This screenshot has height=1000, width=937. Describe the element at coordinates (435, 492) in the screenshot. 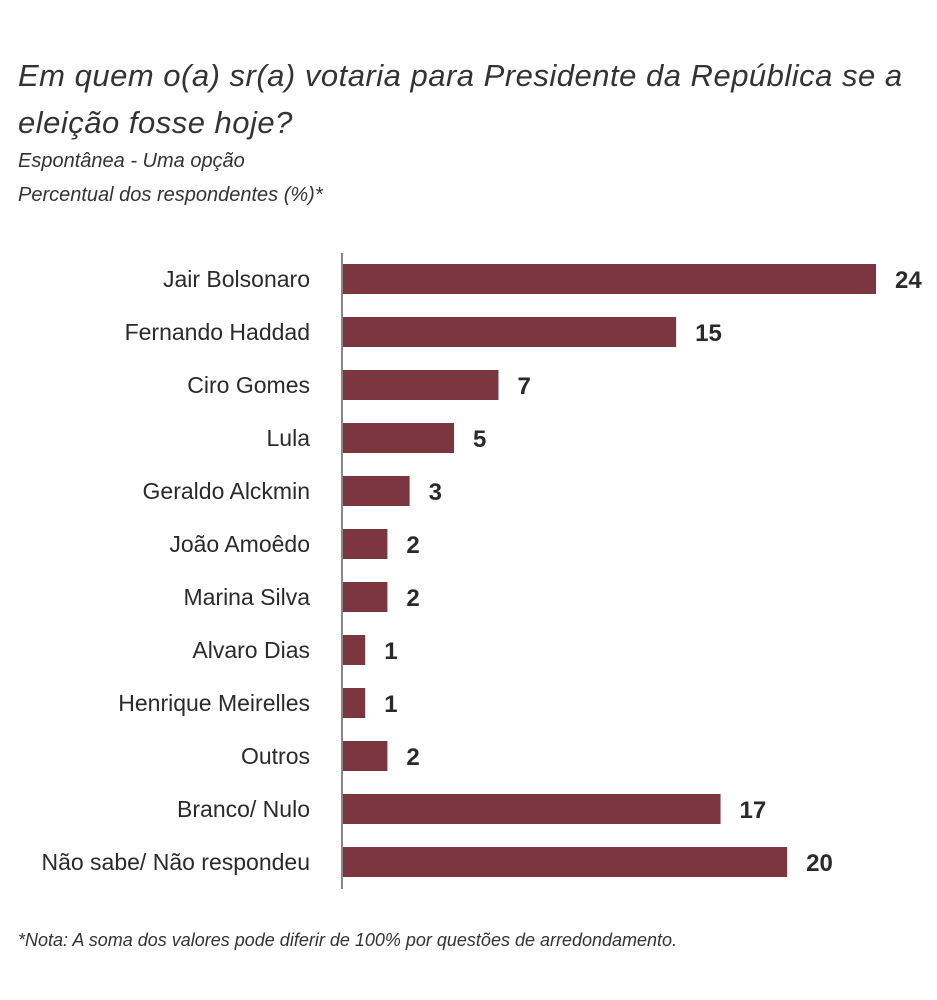

I see `data-label: 3` at that location.